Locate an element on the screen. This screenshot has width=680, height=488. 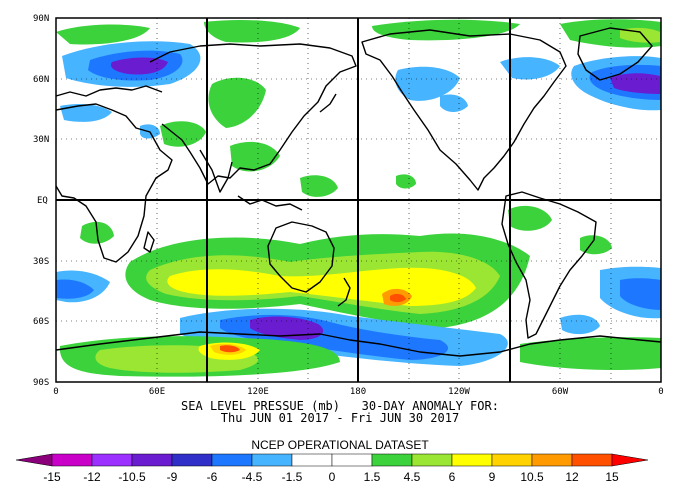
lat-labels: 90N 60N 30N EQ 30S 60S 90S is located at coordinates (41, 201).